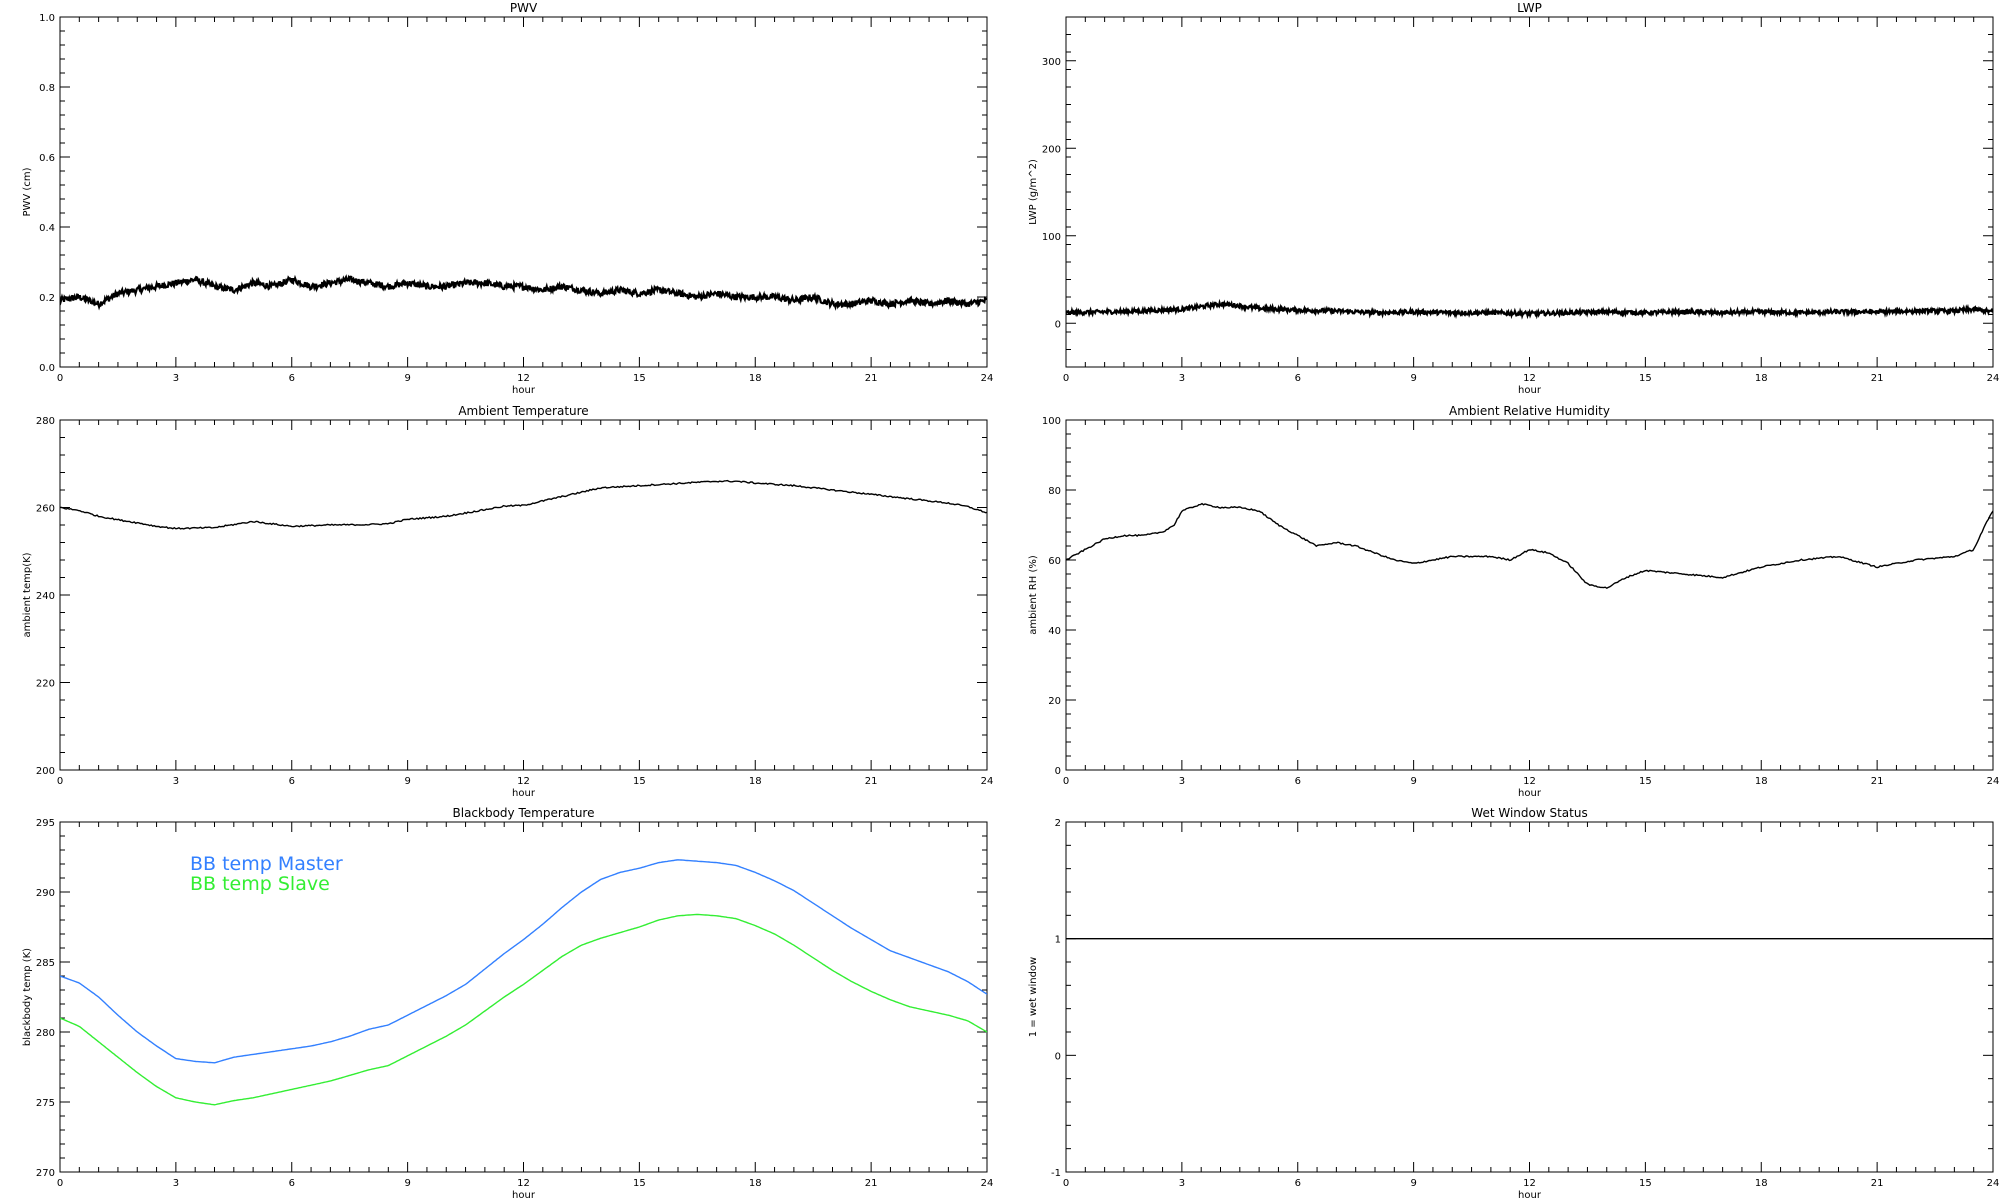 The height and width of the screenshot is (1200, 2000). What do you see at coordinates (524, 813) in the screenshot?
I see `chart-title: Blackbody Temperature` at bounding box center [524, 813].